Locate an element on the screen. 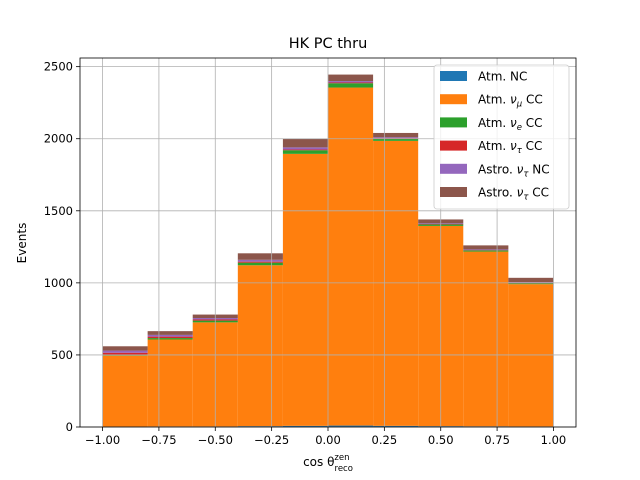 The image size is (640, 480). x-axis-label-sub: reco is located at coordinates (344, 469).